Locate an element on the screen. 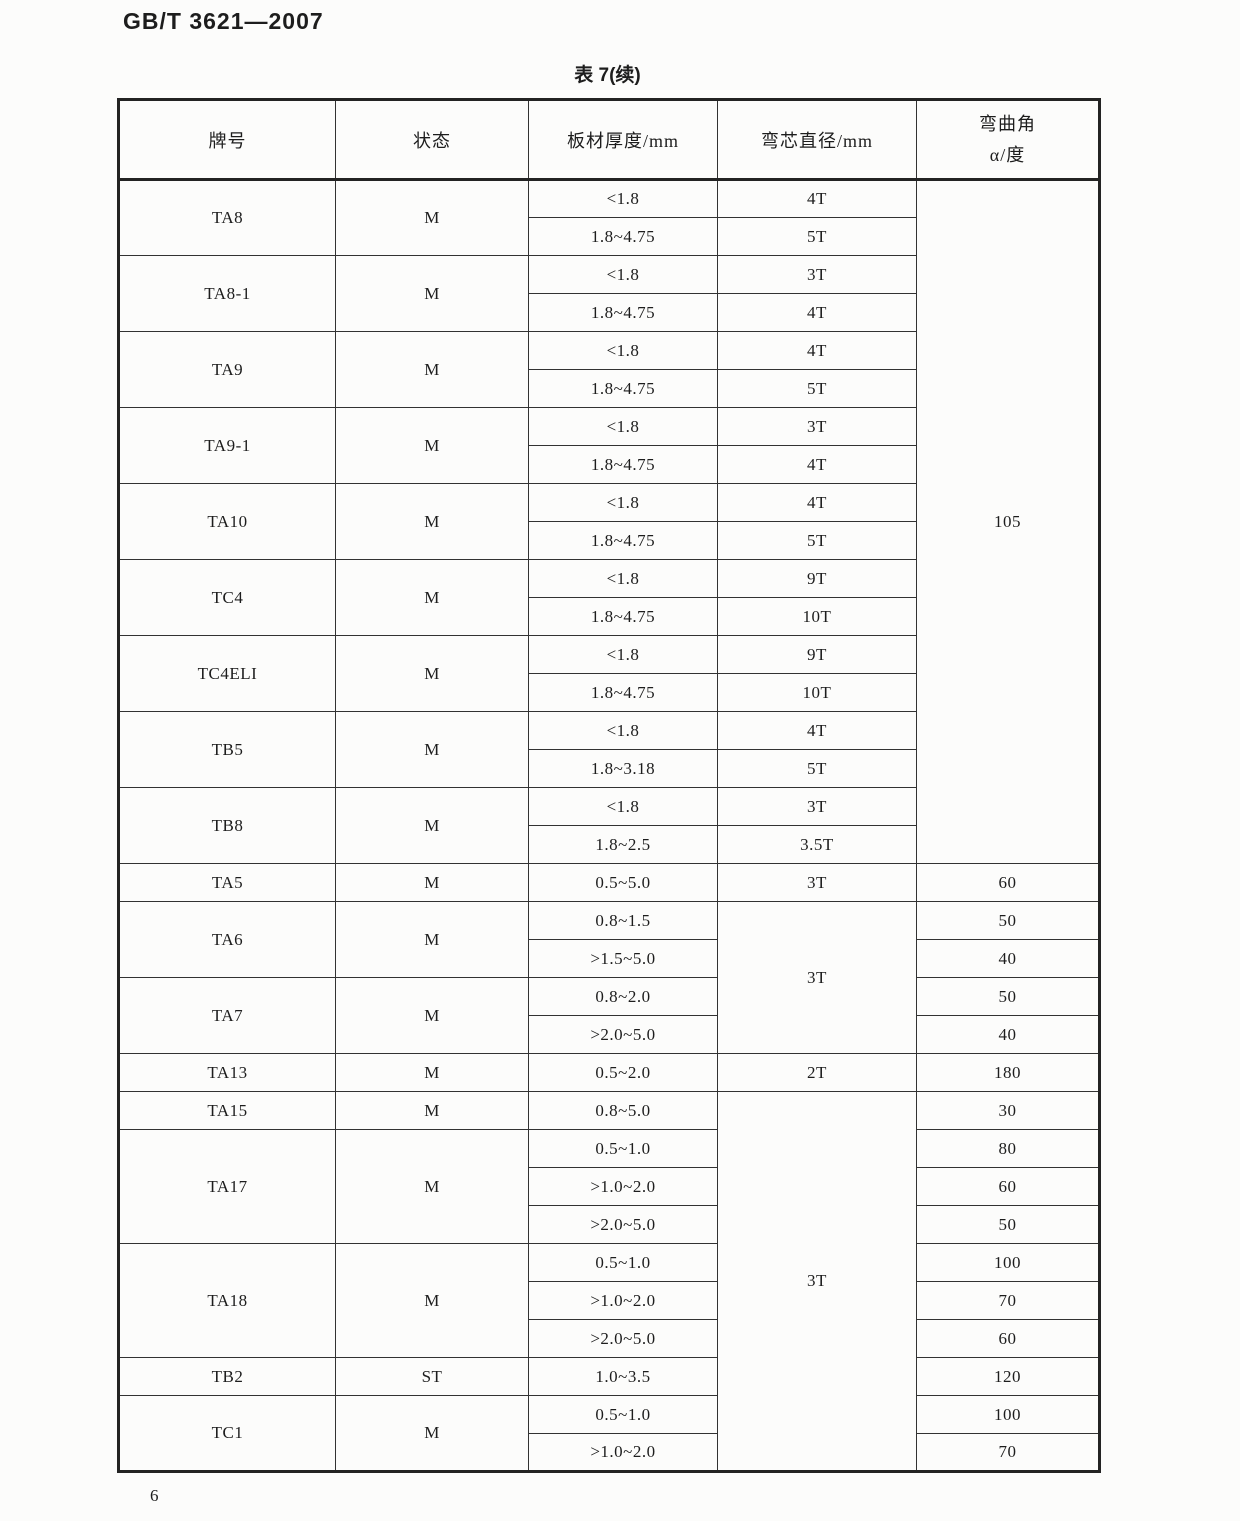 This screenshot has height=1521, width=1240. table-cell: 80 is located at coordinates (1008, 1148).